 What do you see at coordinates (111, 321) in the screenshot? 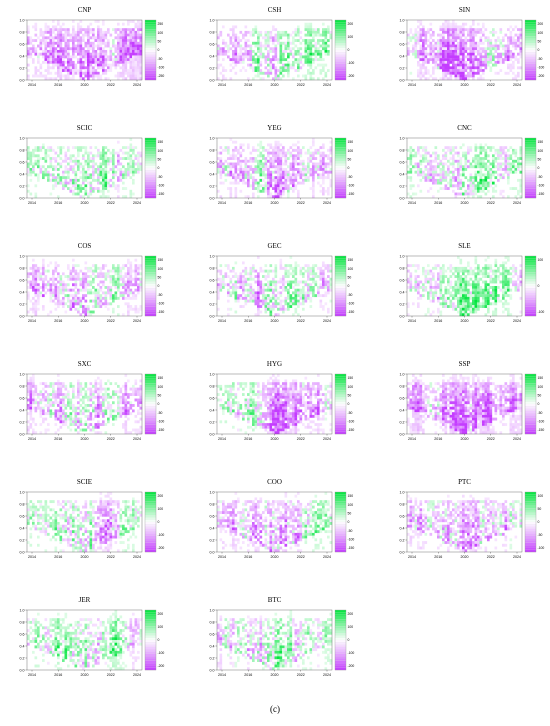
I see `x-tick-label: 2022` at bounding box center [111, 321].